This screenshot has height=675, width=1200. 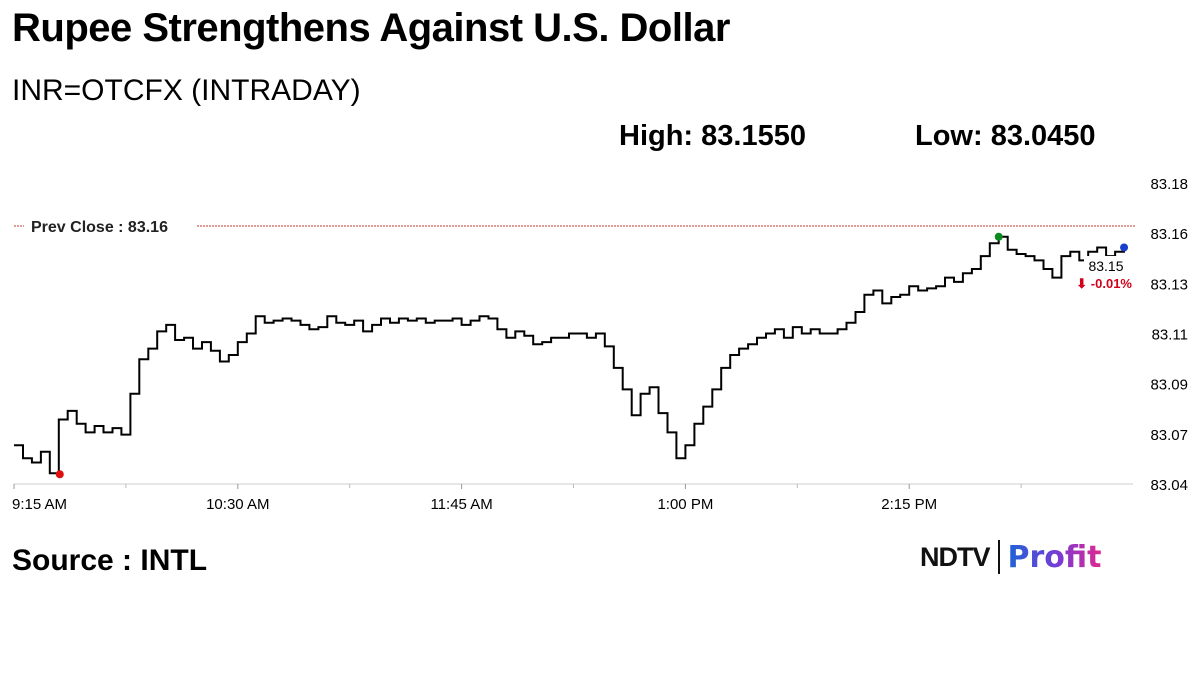 I want to click on y-tick-label: 83.11, so click(x=1170, y=335).